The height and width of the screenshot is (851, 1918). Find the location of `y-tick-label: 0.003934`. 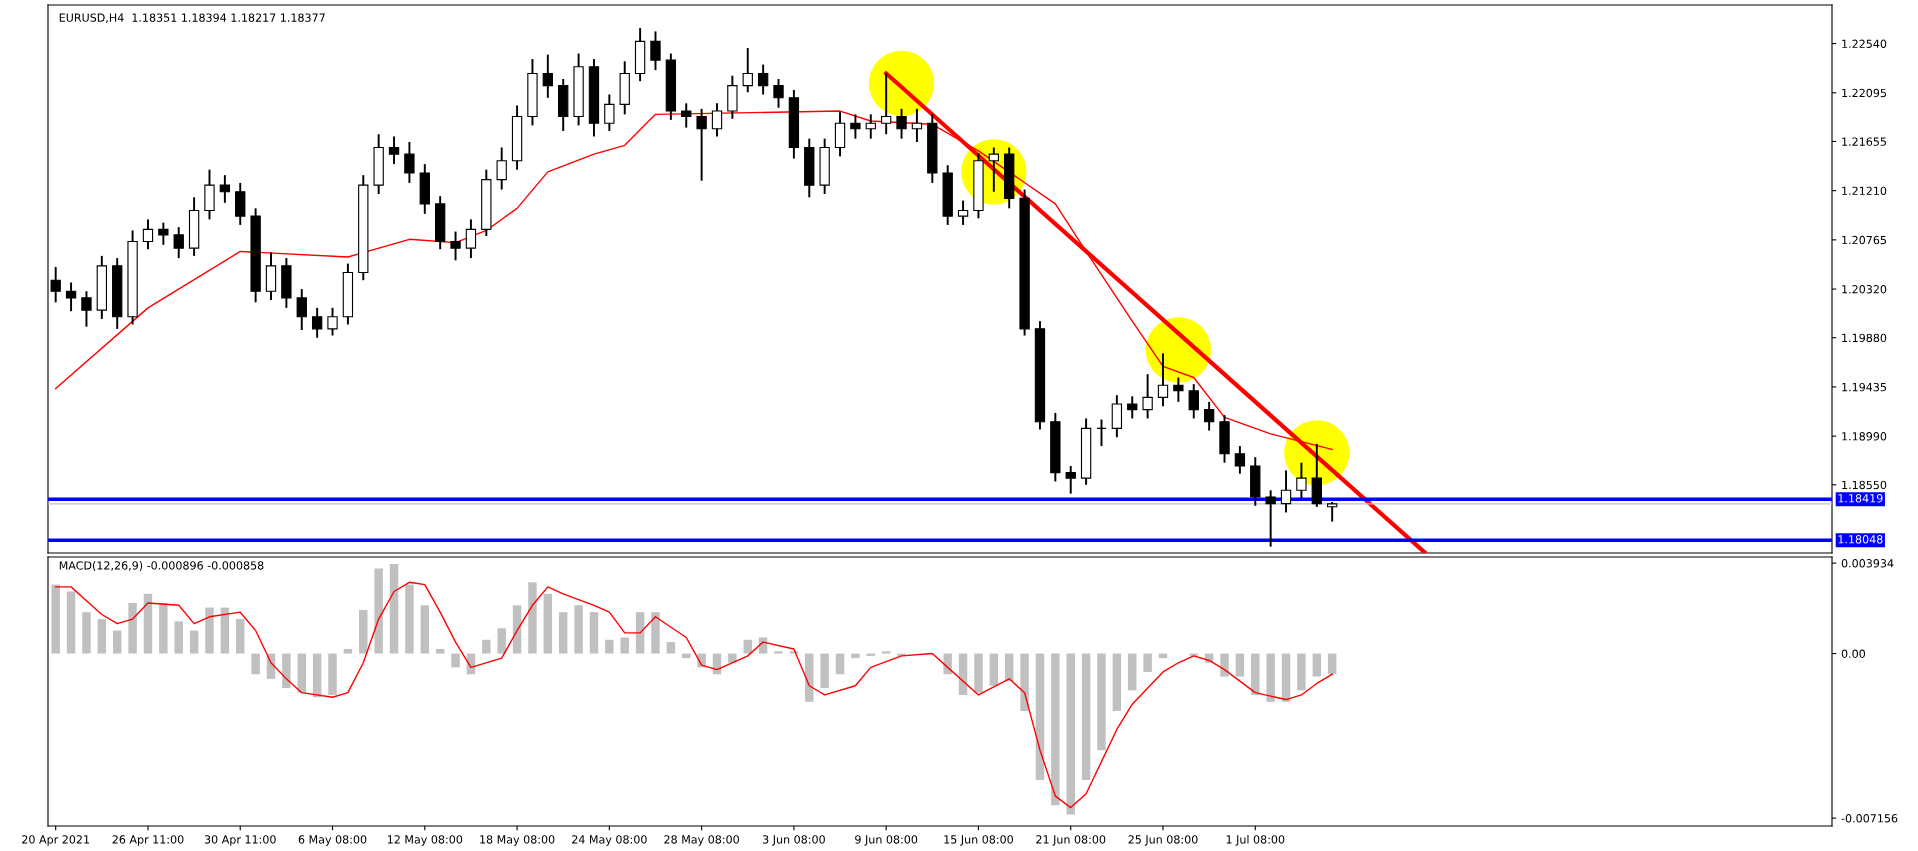

y-tick-label: 0.003934 is located at coordinates (1867, 563).